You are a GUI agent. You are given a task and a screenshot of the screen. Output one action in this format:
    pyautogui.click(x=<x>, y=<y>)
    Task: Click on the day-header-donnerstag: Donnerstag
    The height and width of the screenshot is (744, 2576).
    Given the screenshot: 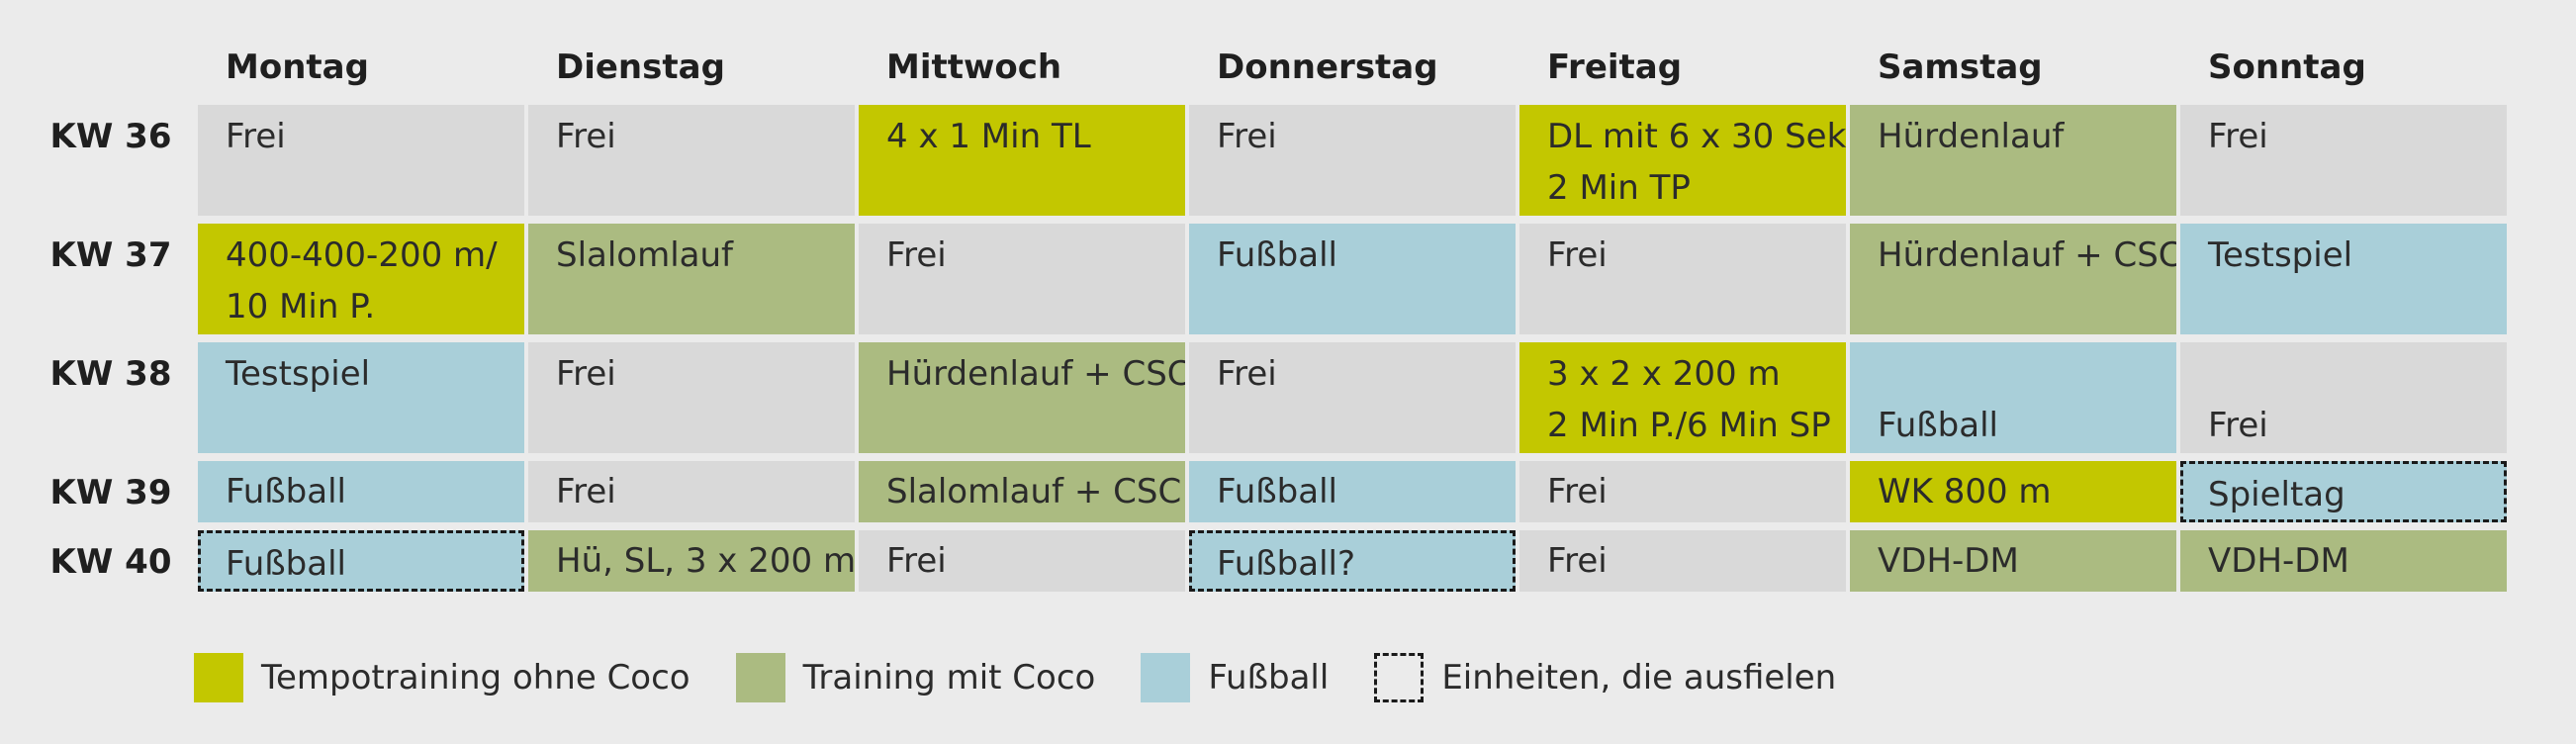 What is the action you would take?
    pyautogui.click(x=1327, y=67)
    